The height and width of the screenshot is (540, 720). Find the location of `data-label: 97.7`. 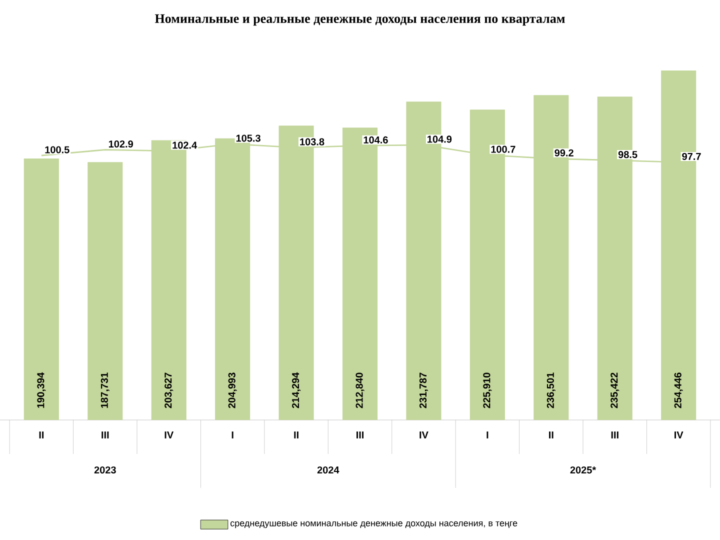

data-label: 97.7 is located at coordinates (691, 156).